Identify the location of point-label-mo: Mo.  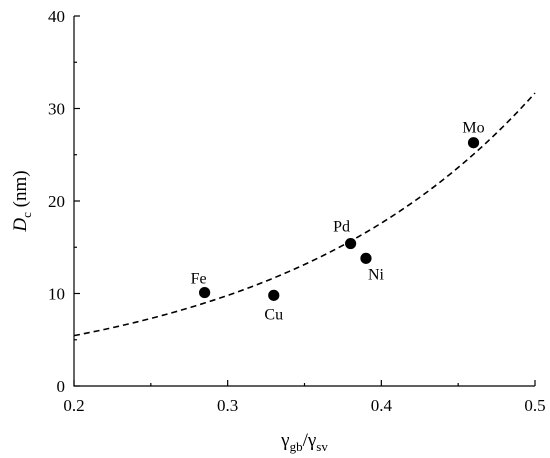
(473, 128).